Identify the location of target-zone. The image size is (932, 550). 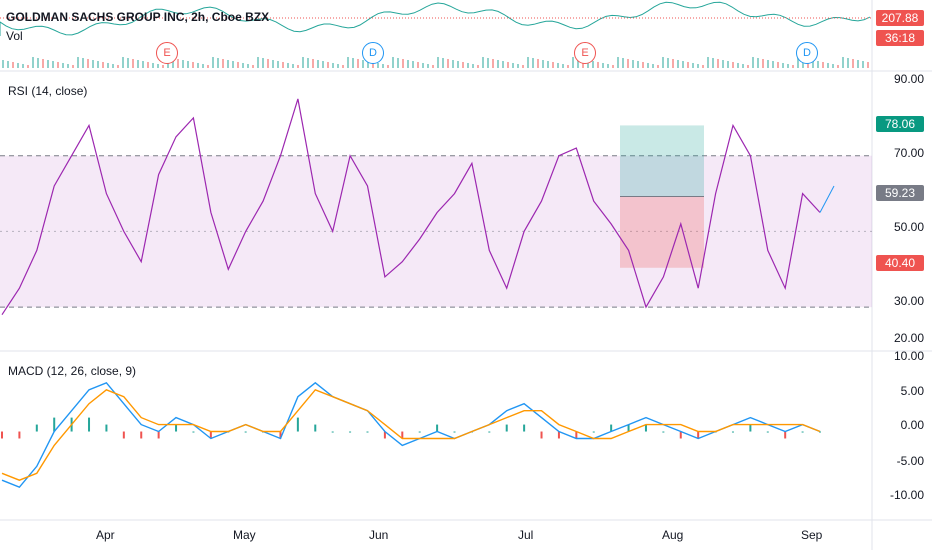
(662, 161).